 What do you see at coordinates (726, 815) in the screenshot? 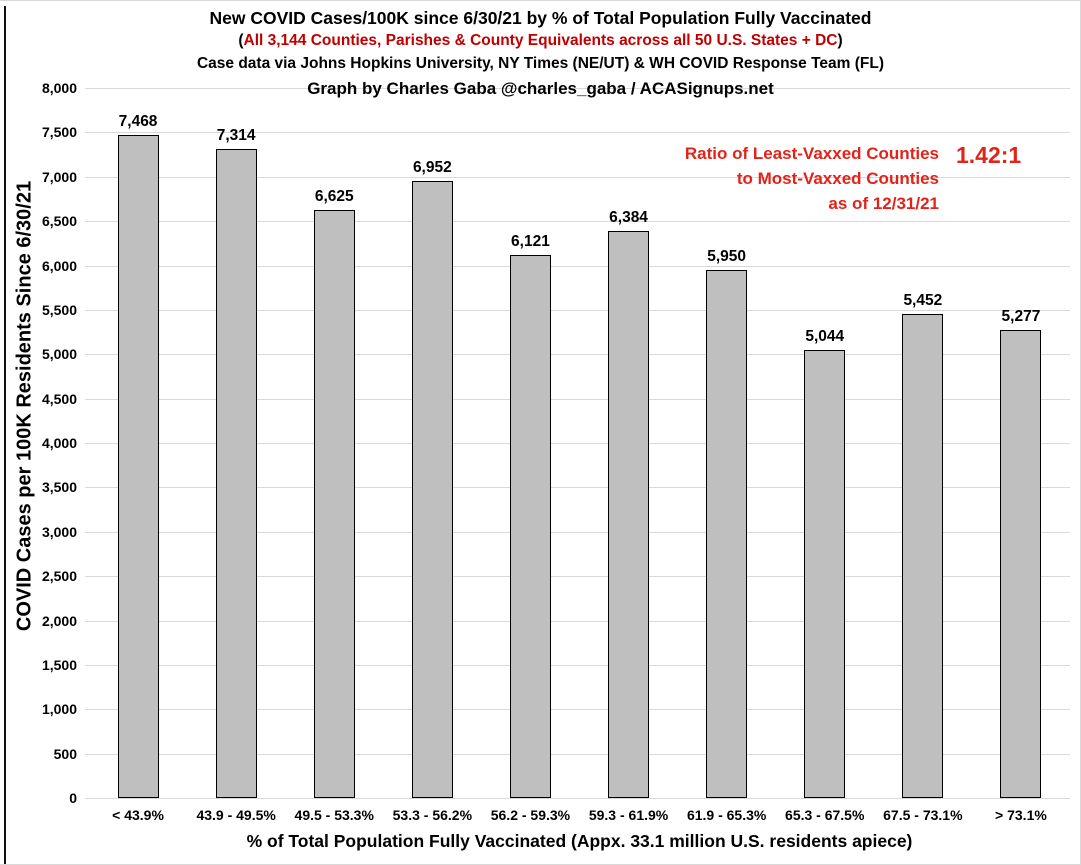
I see `x-tick-label: 61.9 - 65.3%` at bounding box center [726, 815].